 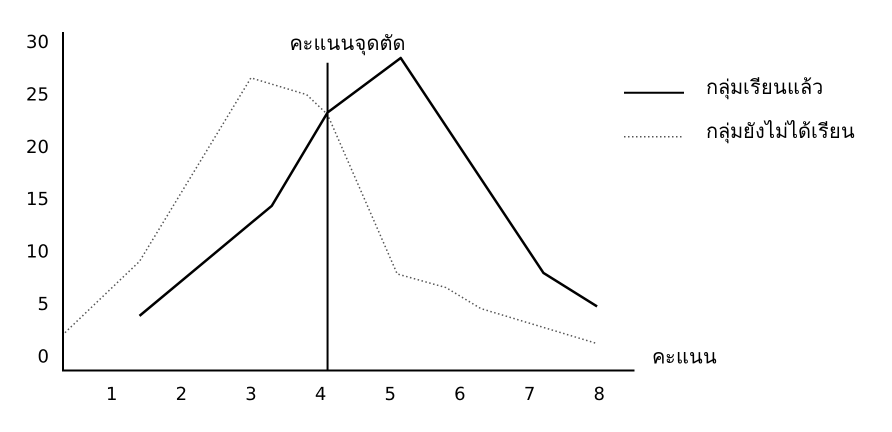 I want to click on y-tick-label: 15, so click(x=37, y=199).